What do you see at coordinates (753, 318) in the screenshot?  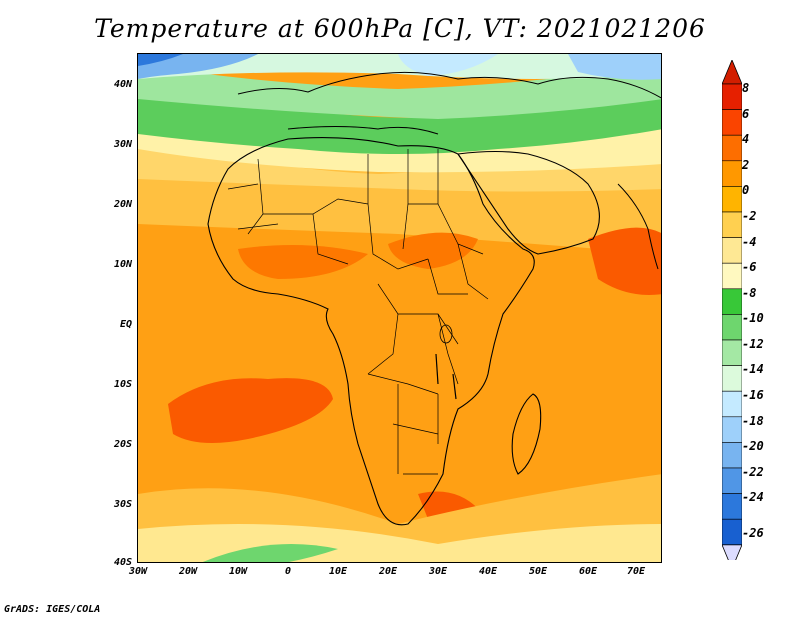 I see `colorbar-label-m10: -10` at bounding box center [753, 318].